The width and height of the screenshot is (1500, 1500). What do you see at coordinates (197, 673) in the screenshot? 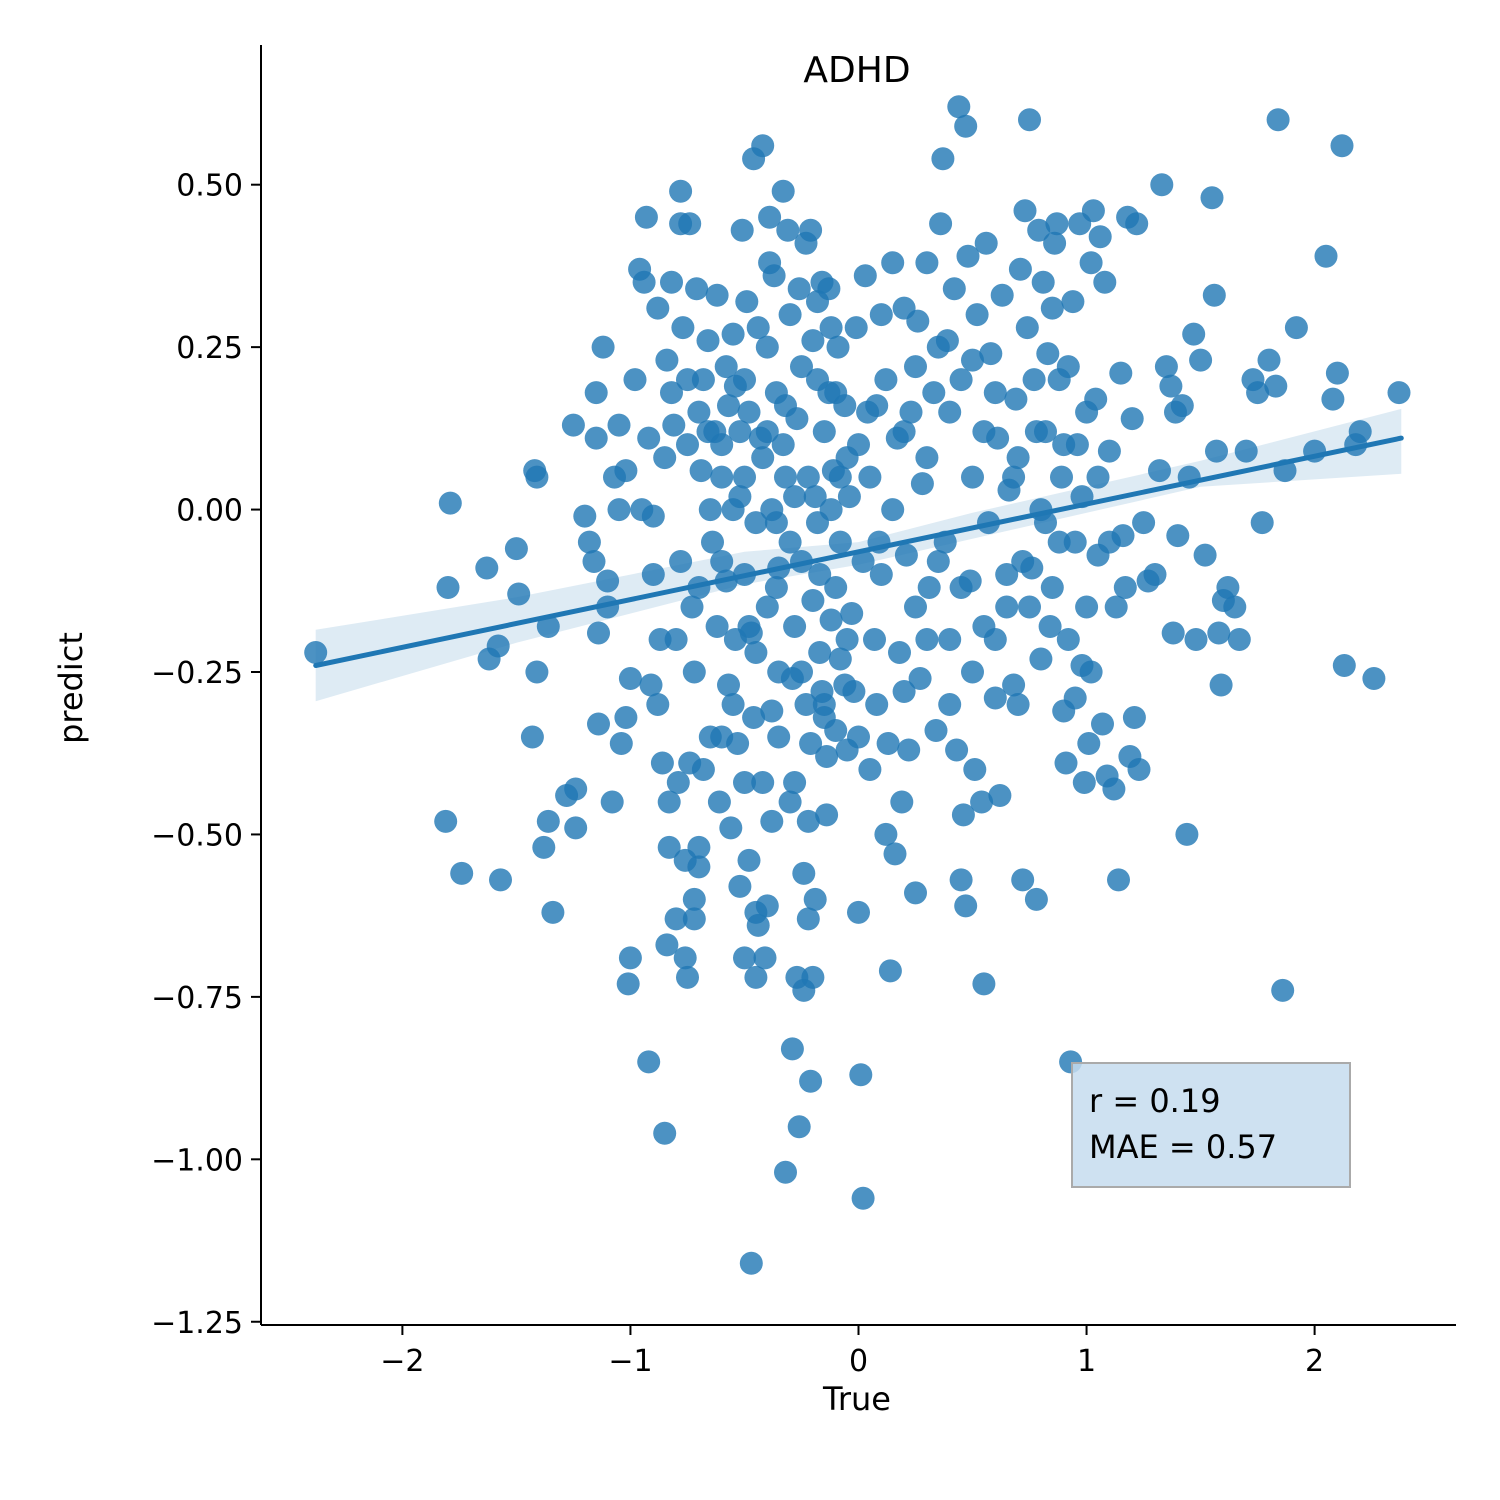
I see `y-tick-label: −0.25` at bounding box center [197, 673].